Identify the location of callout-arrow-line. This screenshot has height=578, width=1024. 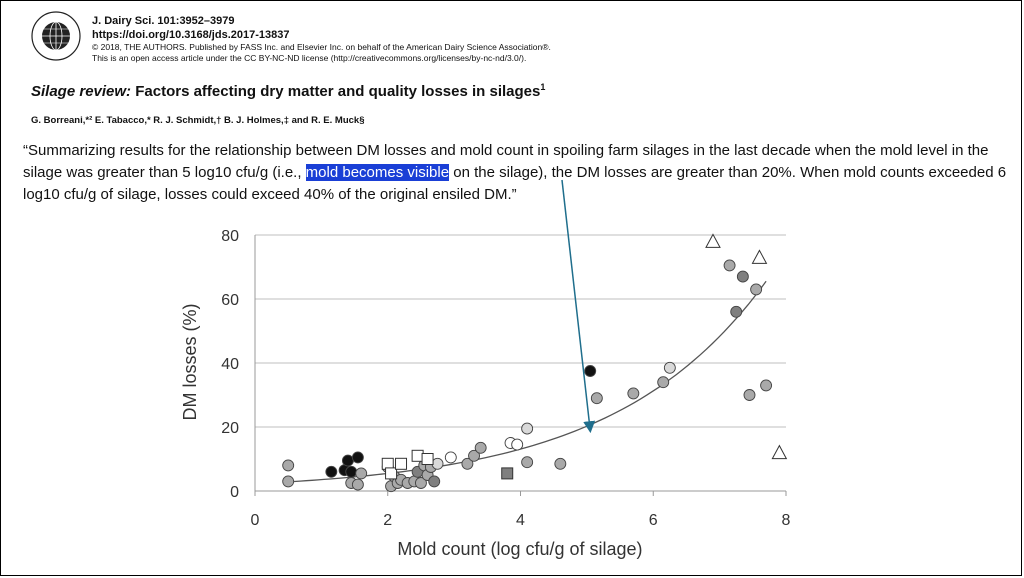
(578, 306).